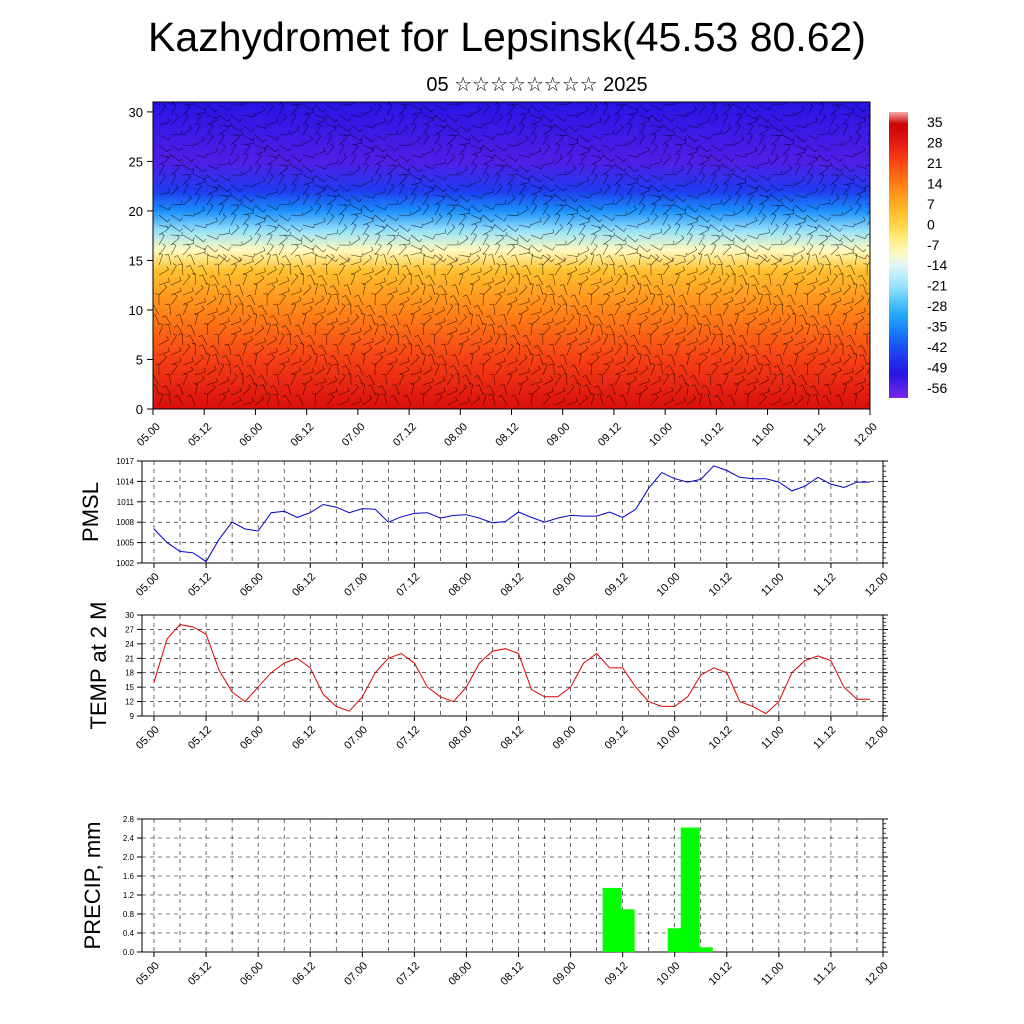 The width and height of the screenshot is (1024, 1024). Describe the element at coordinates (512, 974) in the screenshot. I see `precip-xtick-label: 08.12` at that location.